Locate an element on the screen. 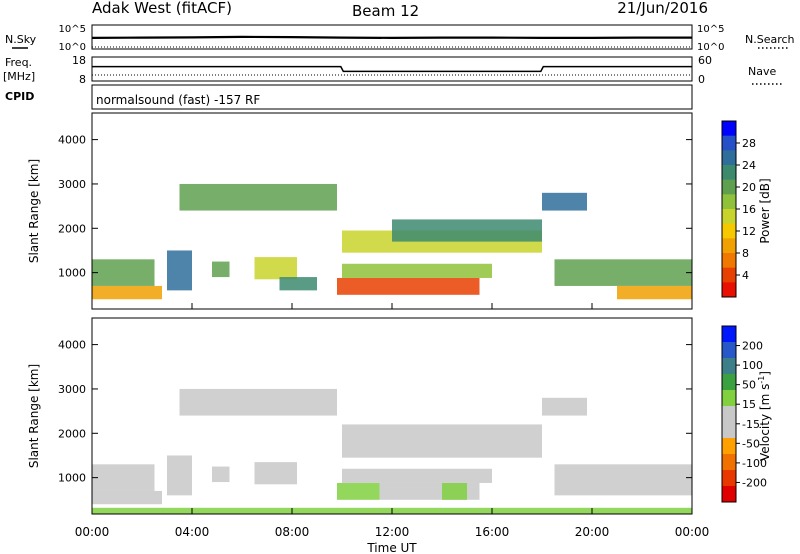 The image size is (800, 554). colorbar-tick-label: 24 is located at coordinates (749, 165).